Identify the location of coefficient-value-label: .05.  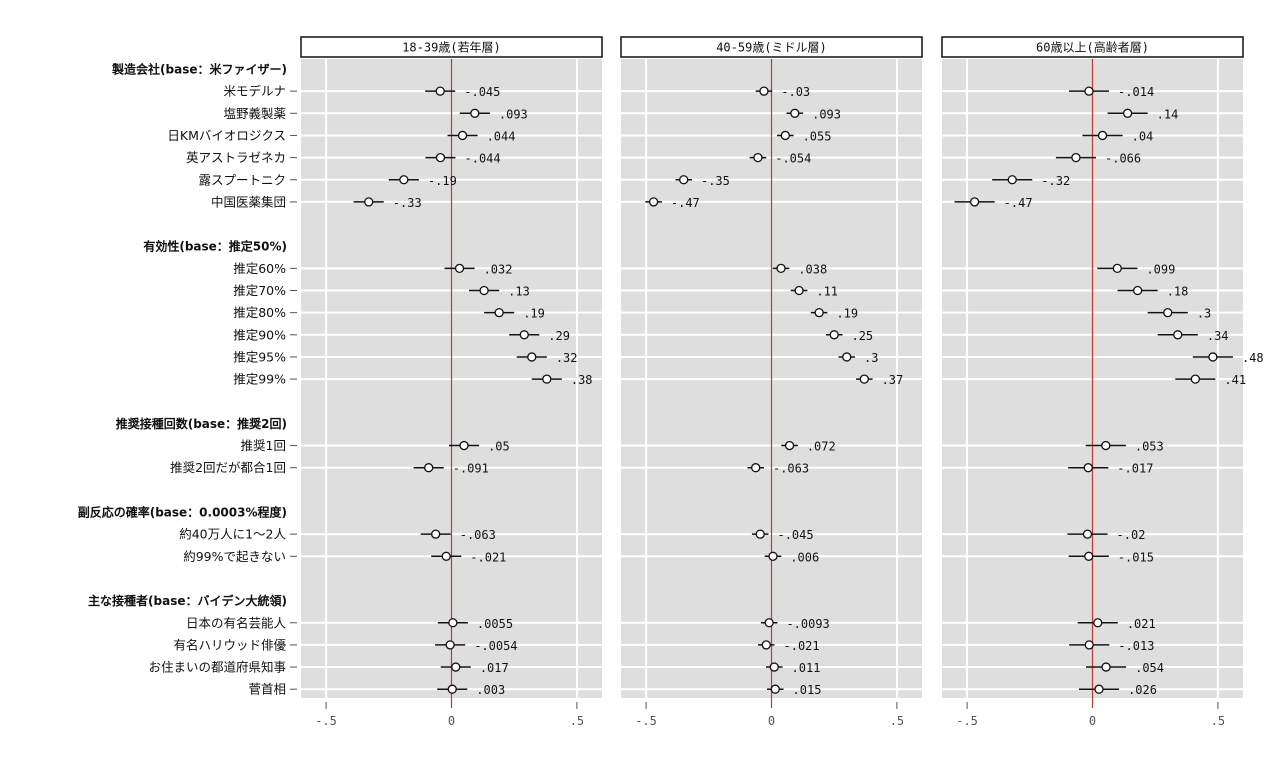
(499, 447).